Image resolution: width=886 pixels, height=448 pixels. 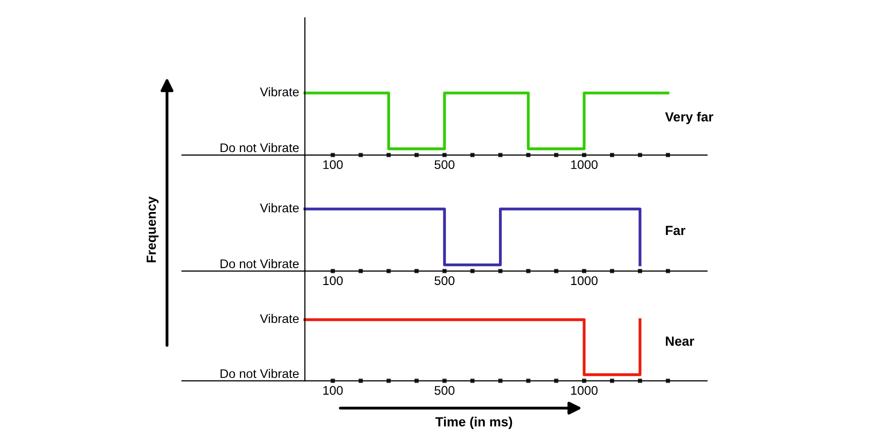 I want to click on text: Far, so click(x=676, y=231).